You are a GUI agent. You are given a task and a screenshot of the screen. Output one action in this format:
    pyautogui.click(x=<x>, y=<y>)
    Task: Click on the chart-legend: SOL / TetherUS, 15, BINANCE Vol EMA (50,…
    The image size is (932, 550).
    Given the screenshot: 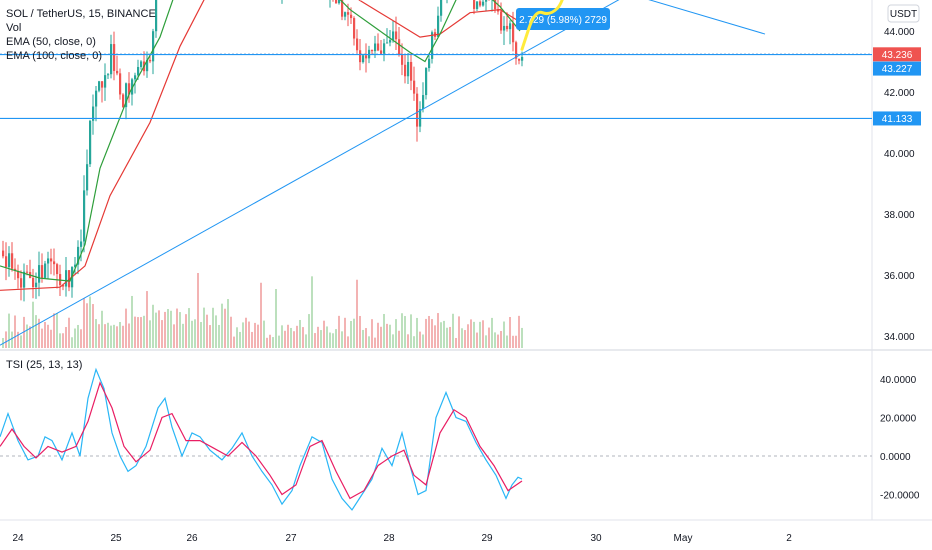 What is the action you would take?
    pyautogui.click(x=81, y=35)
    